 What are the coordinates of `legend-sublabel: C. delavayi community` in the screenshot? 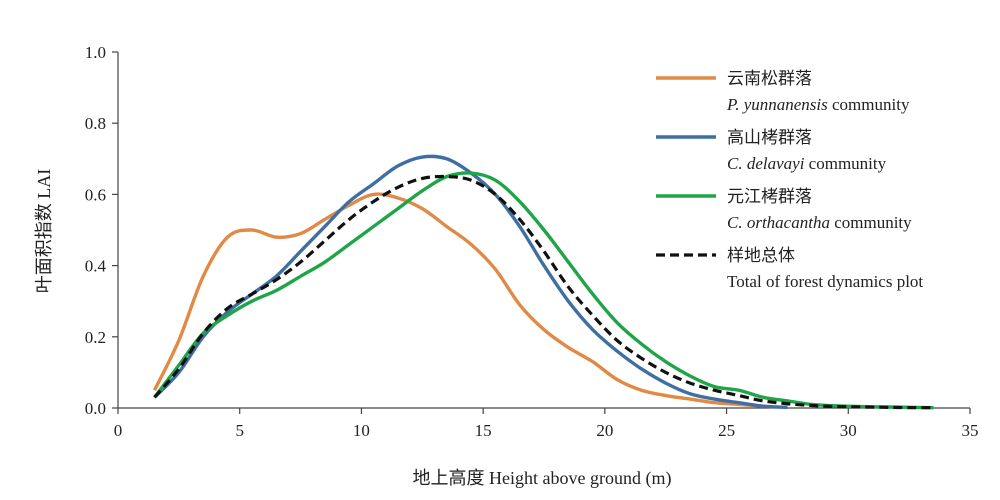 It's located at (807, 163).